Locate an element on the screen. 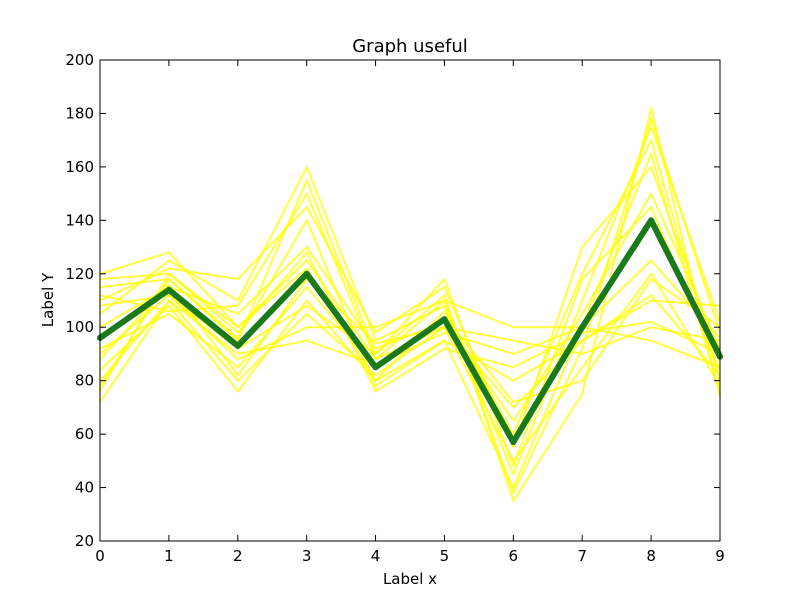  x-tick-label: 1 is located at coordinates (169, 556).